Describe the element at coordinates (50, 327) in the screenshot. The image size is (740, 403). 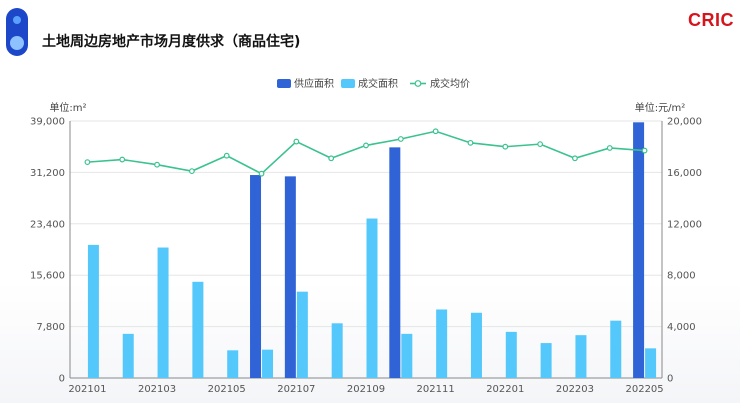
I see `y-left-tick-label: 7,800` at that location.